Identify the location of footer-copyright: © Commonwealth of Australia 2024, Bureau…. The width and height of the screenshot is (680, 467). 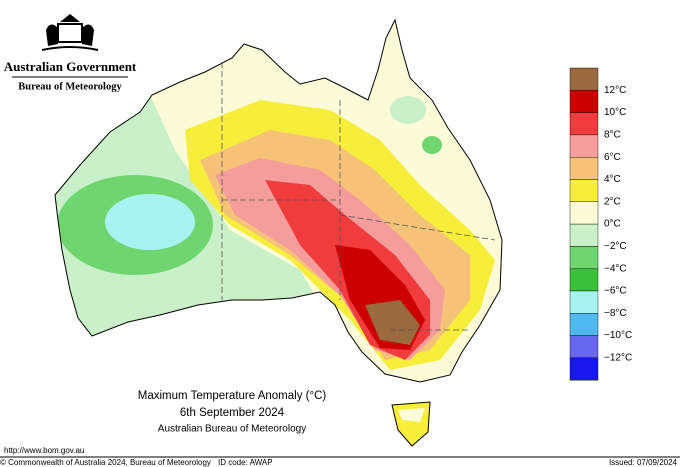
(105, 462).